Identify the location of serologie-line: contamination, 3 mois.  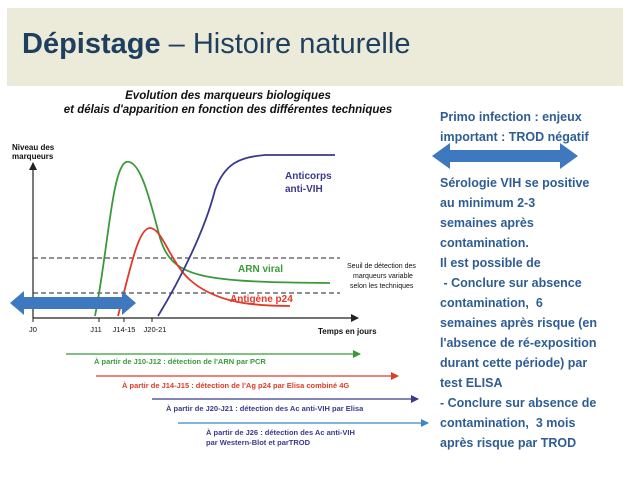
(508, 423).